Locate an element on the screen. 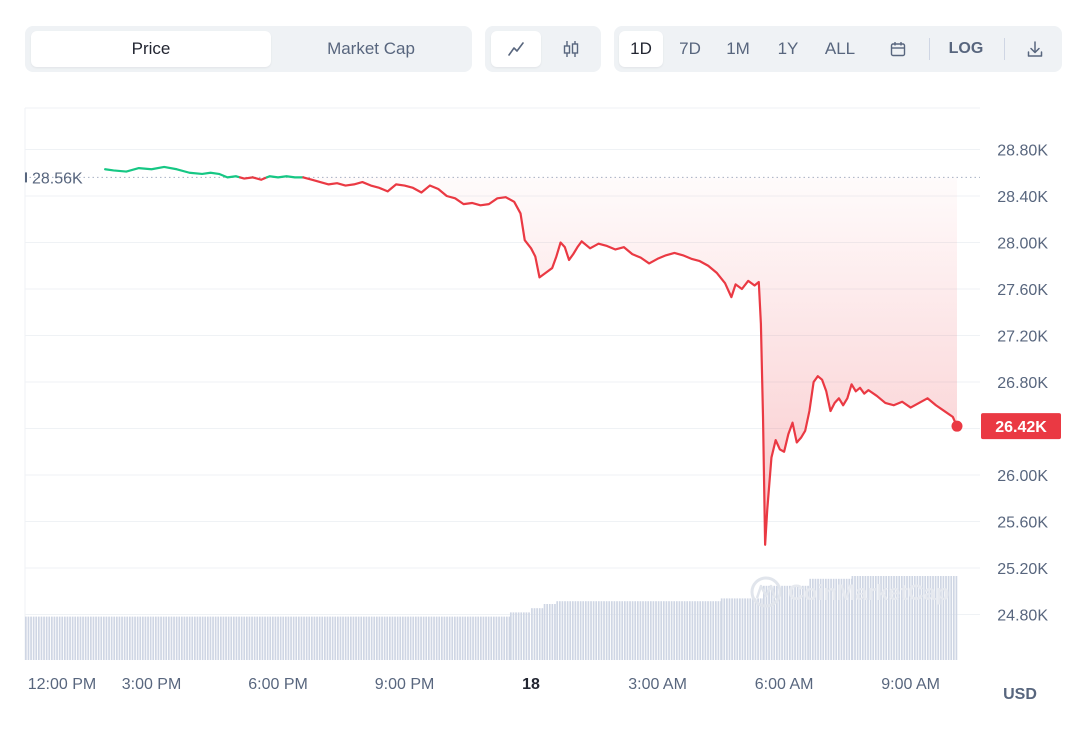 This screenshot has height=729, width=1080. range-1y: 1Y is located at coordinates (788, 48).